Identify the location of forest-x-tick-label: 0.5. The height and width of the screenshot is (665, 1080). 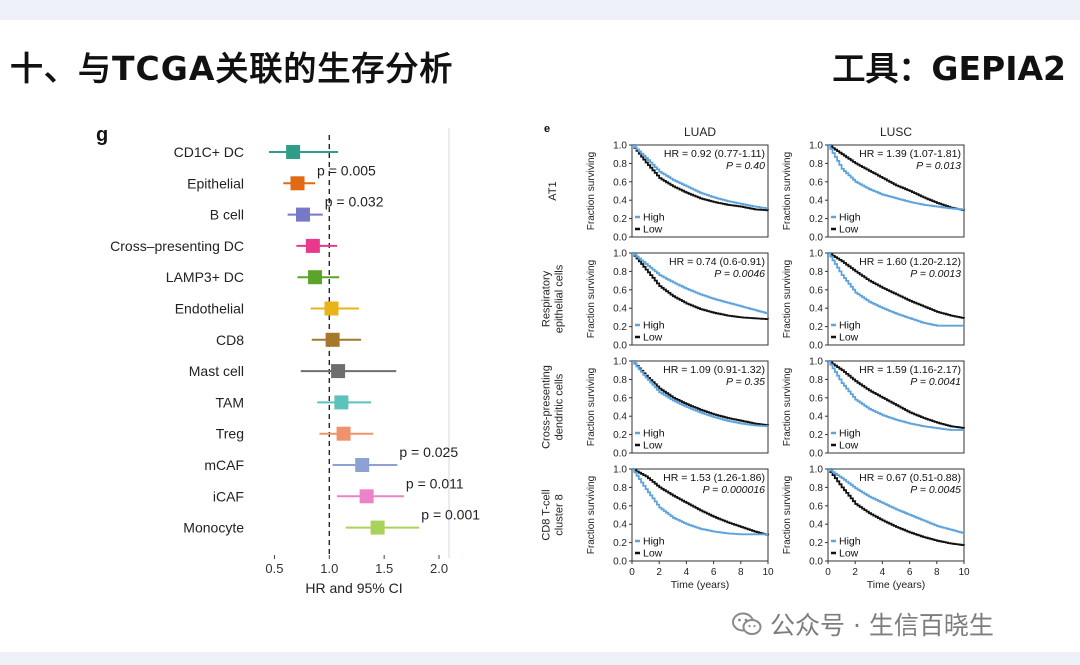
(274, 568).